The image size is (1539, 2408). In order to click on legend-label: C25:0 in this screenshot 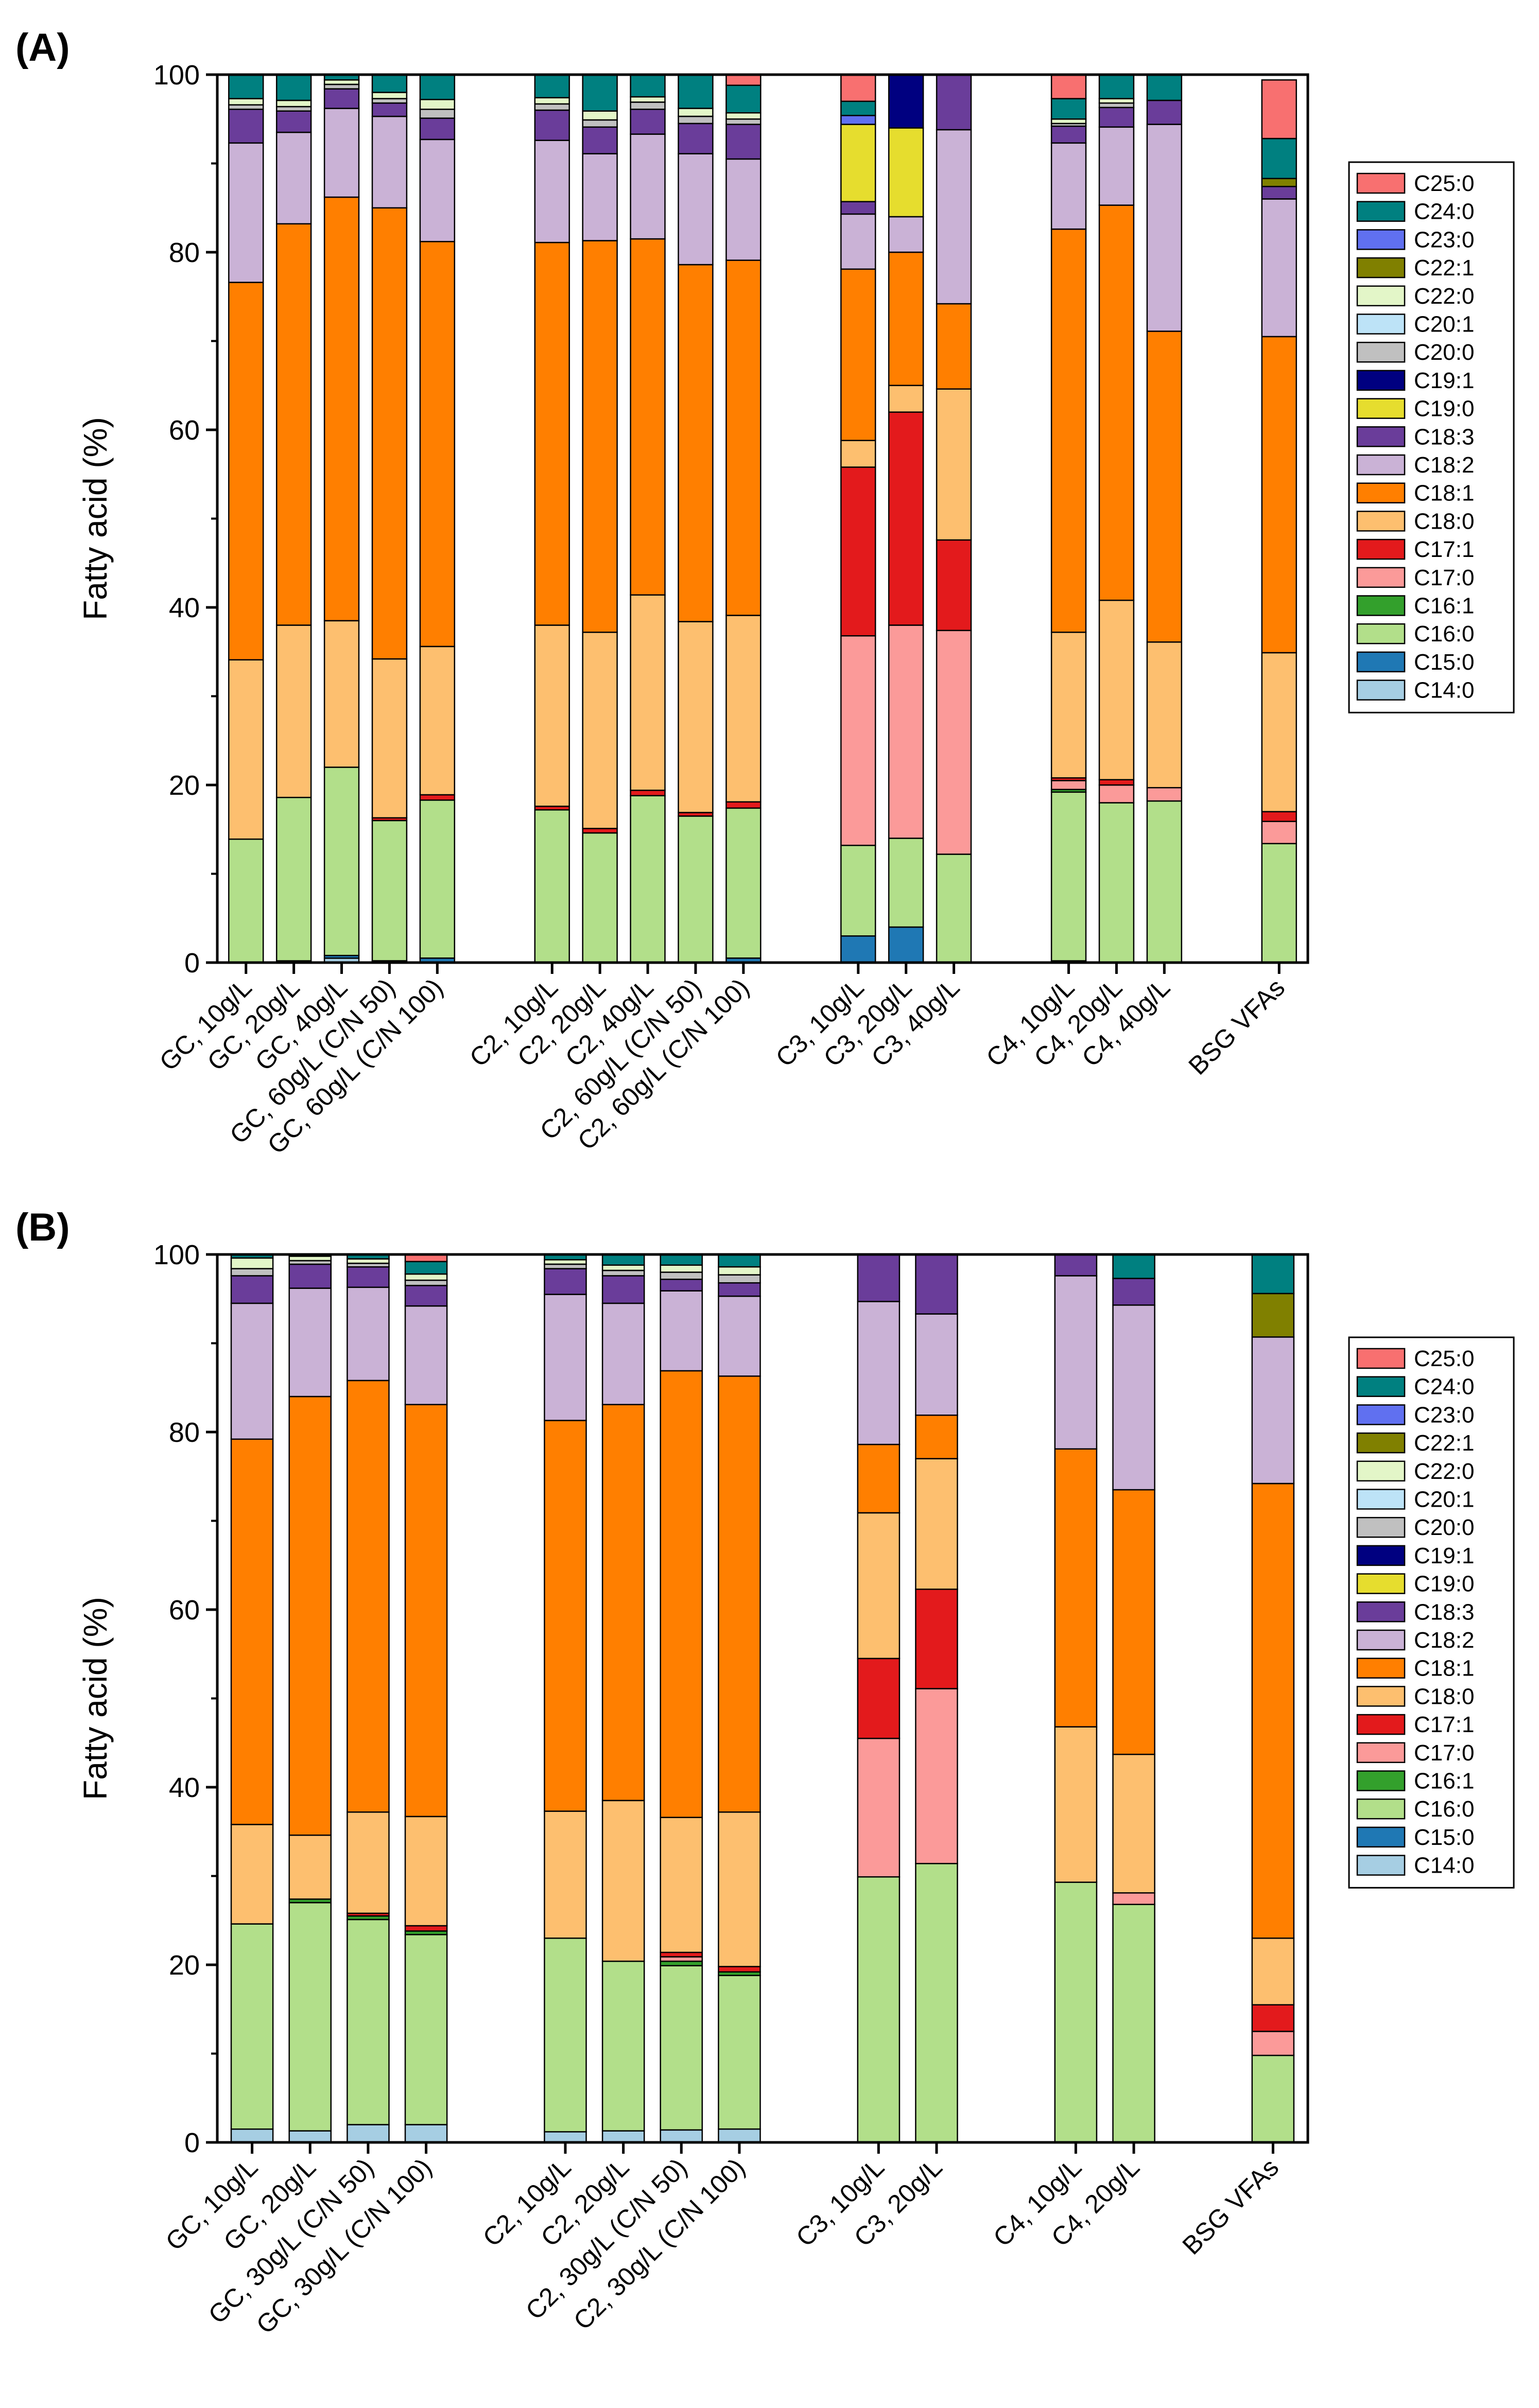, I will do `click(1444, 183)`.